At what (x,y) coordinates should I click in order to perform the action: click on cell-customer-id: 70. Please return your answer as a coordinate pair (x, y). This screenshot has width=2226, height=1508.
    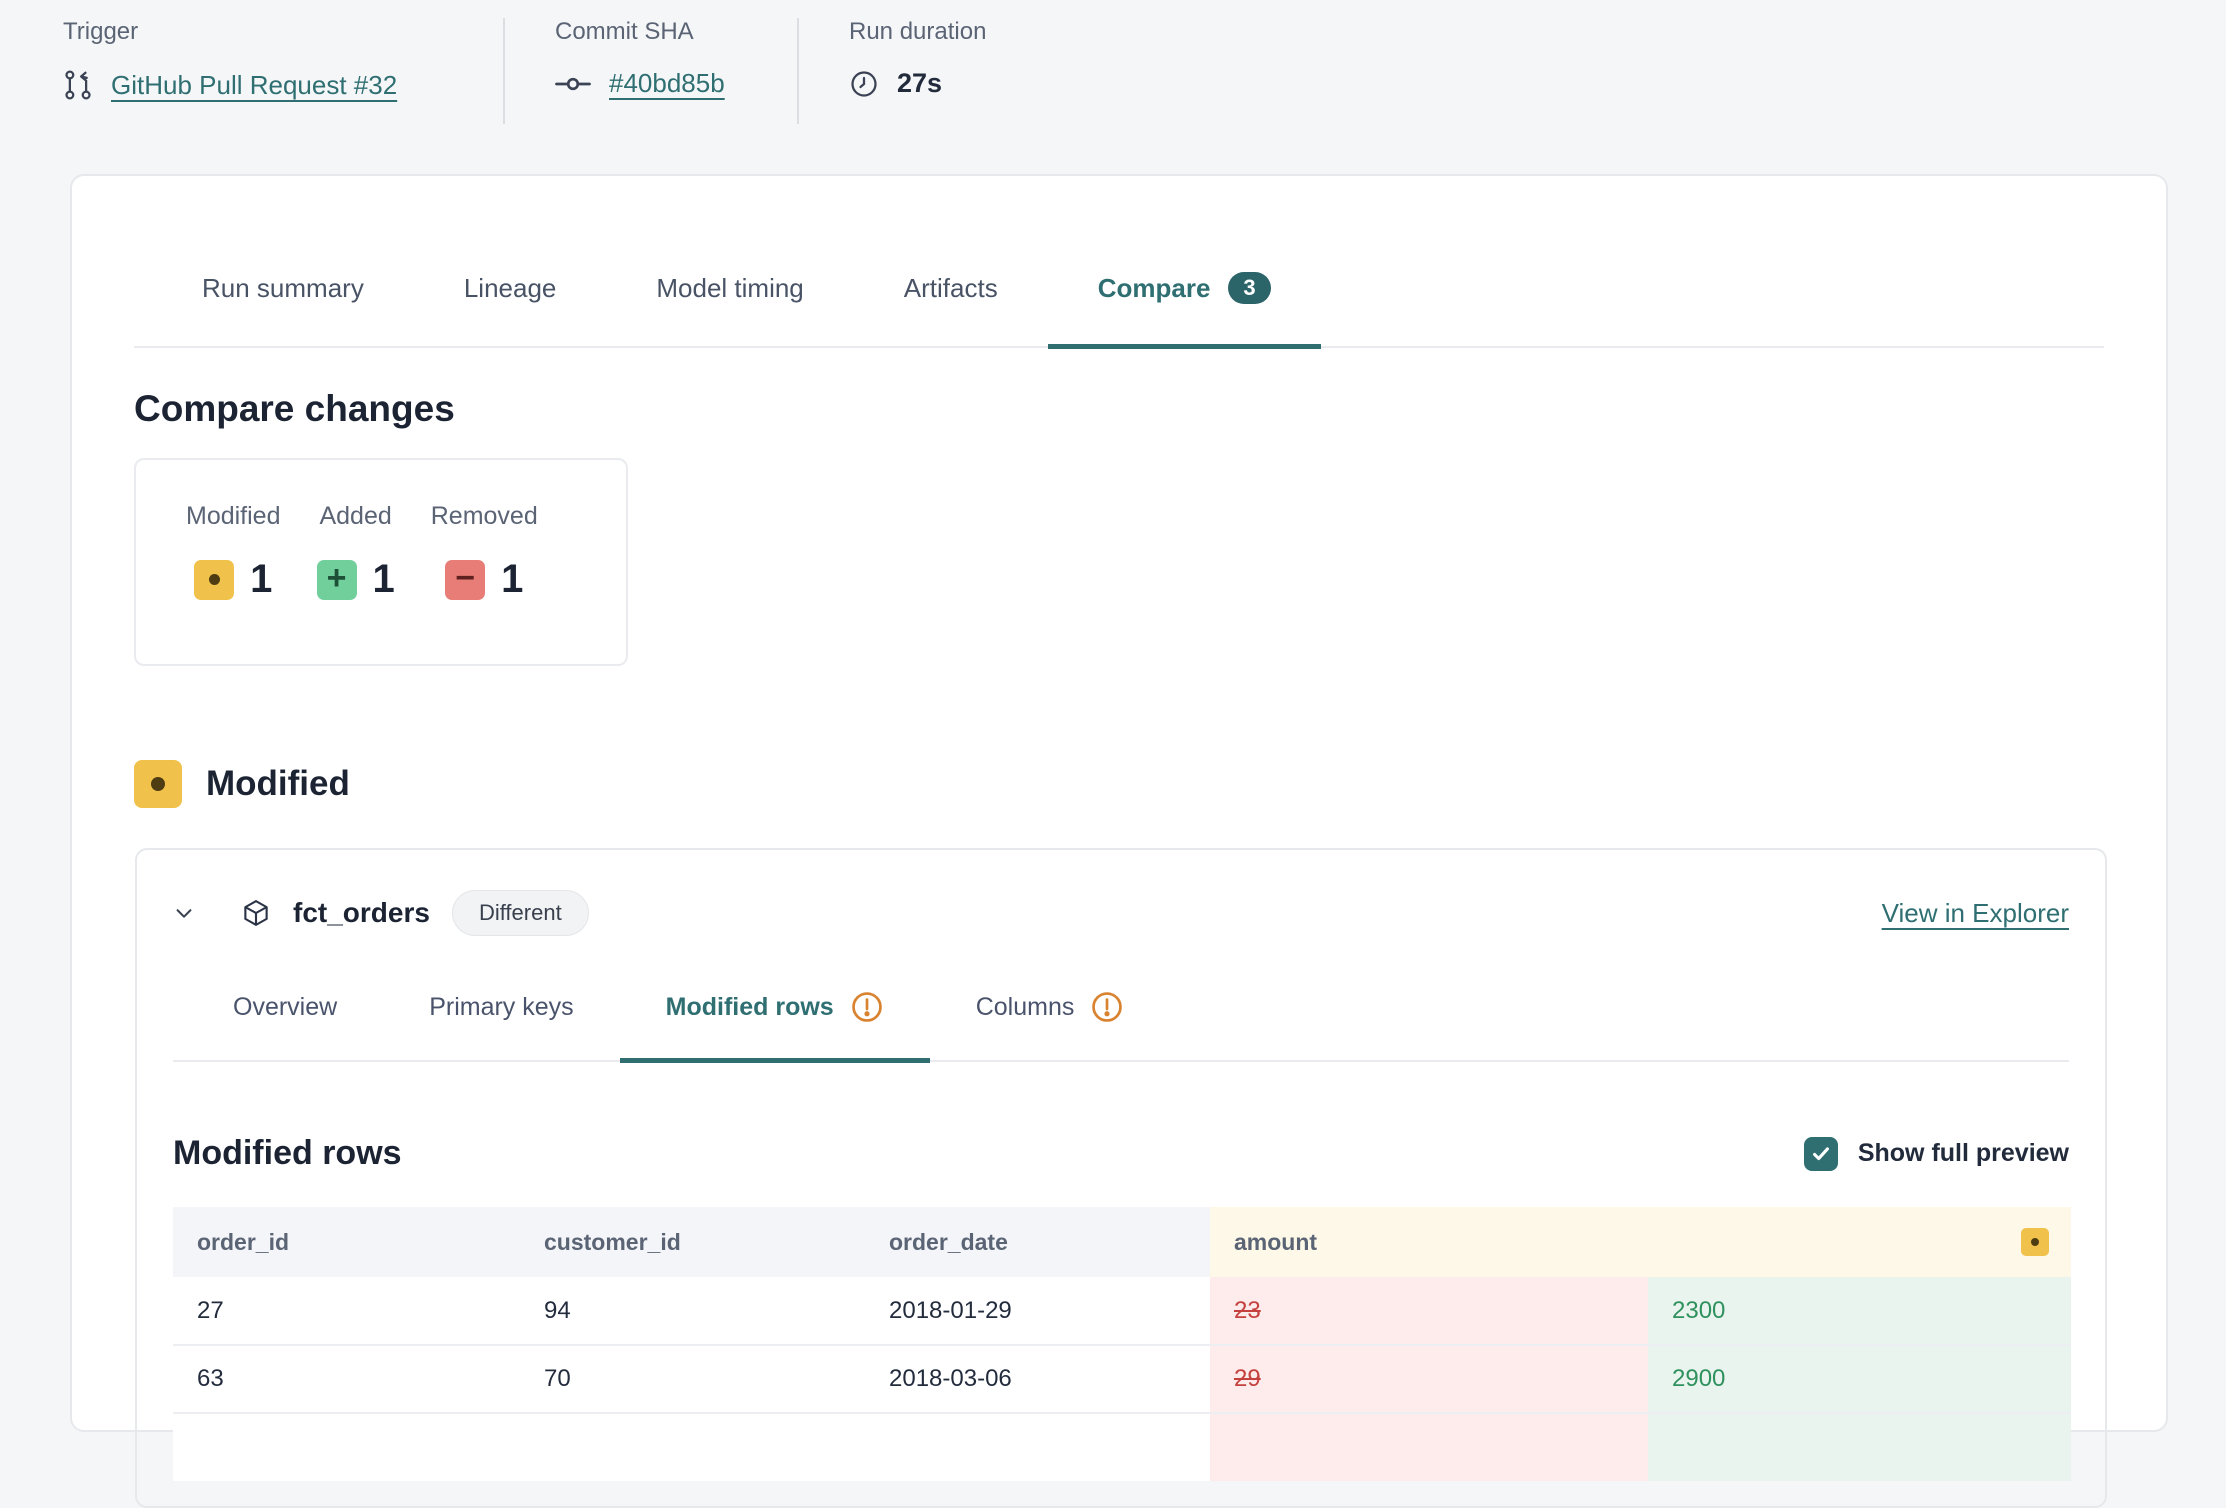
    Looking at the image, I should click on (692, 1378).